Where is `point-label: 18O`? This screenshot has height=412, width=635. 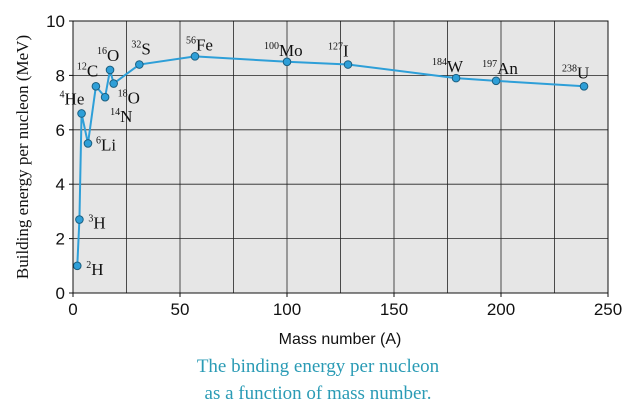 point-label: 18O is located at coordinates (129, 98).